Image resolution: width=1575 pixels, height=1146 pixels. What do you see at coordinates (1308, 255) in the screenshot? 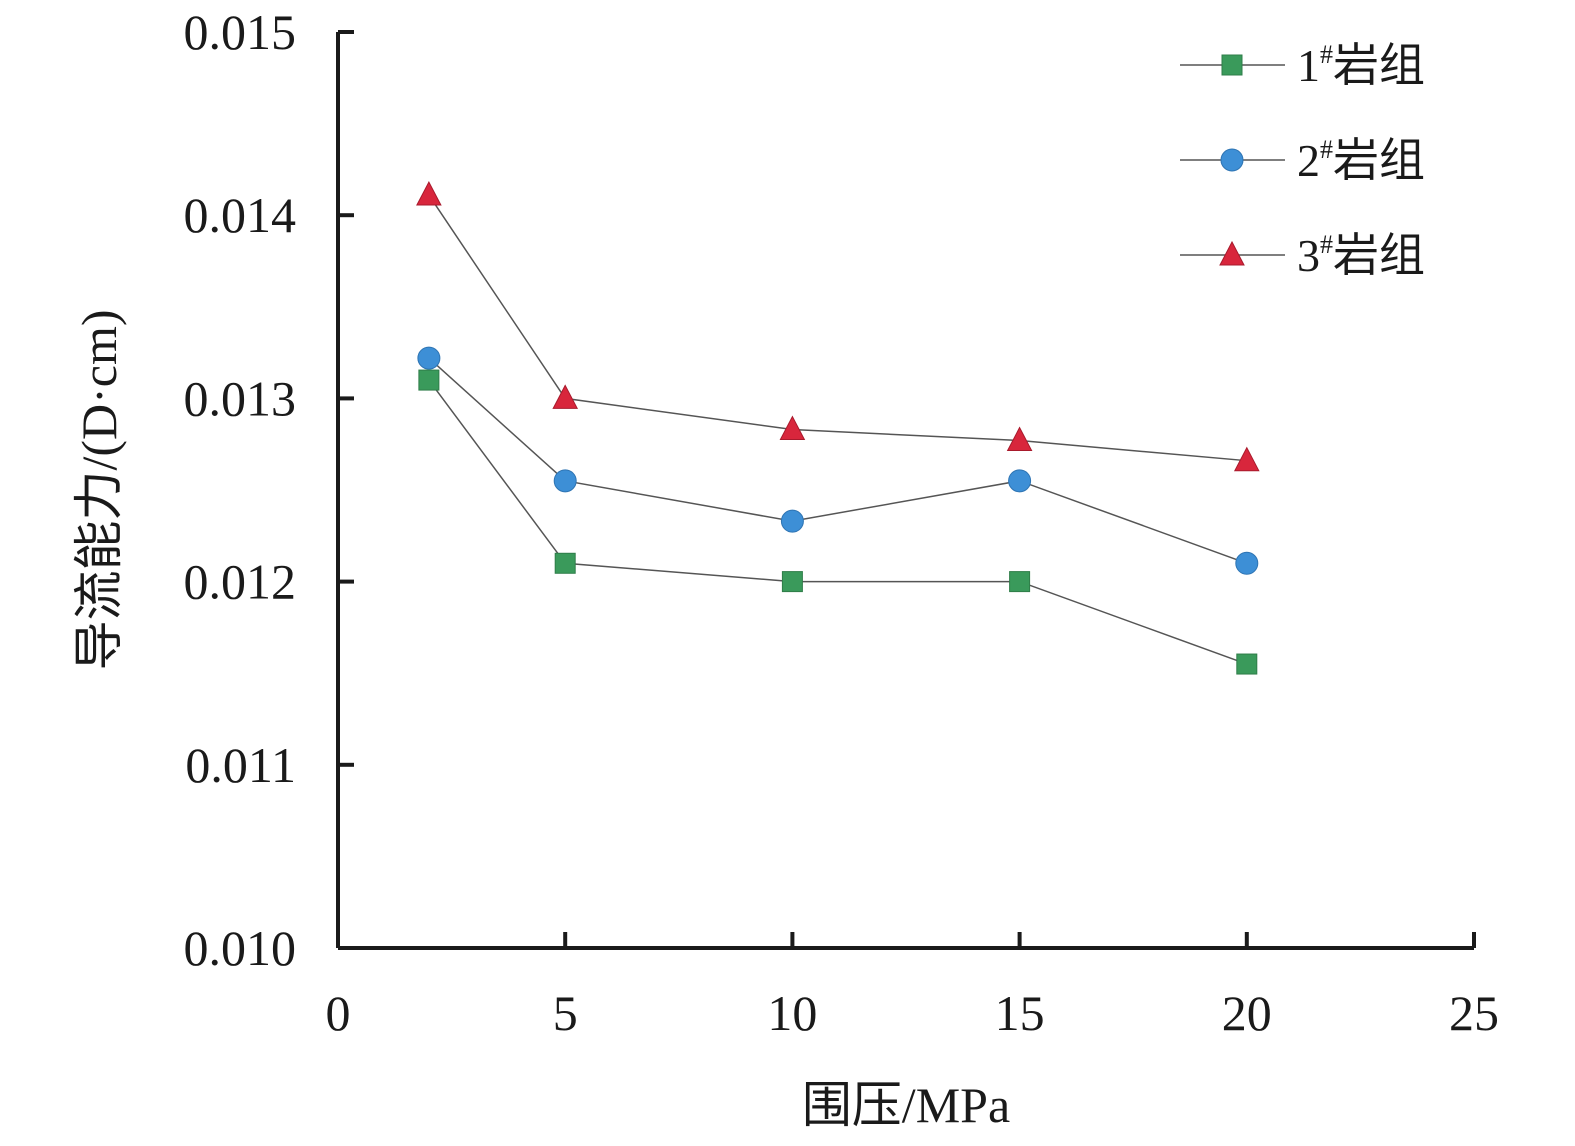
I see `legend-label-number: 3` at bounding box center [1308, 255].